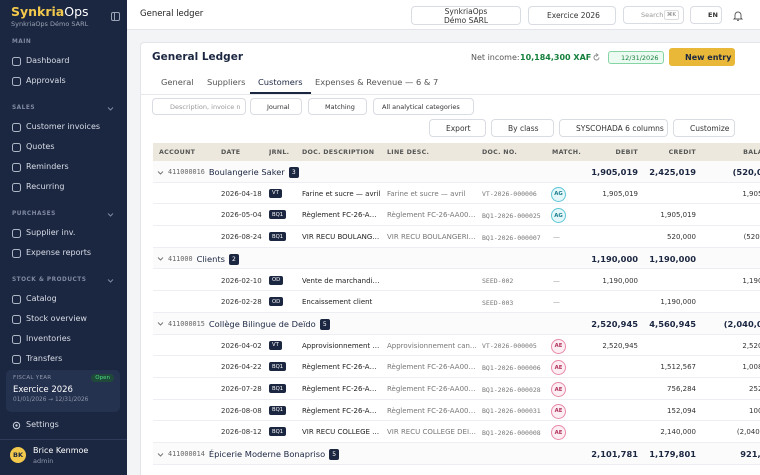  What do you see at coordinates (509, 194) in the screenshot?
I see `doc-number: VT-2026-000006` at bounding box center [509, 194].